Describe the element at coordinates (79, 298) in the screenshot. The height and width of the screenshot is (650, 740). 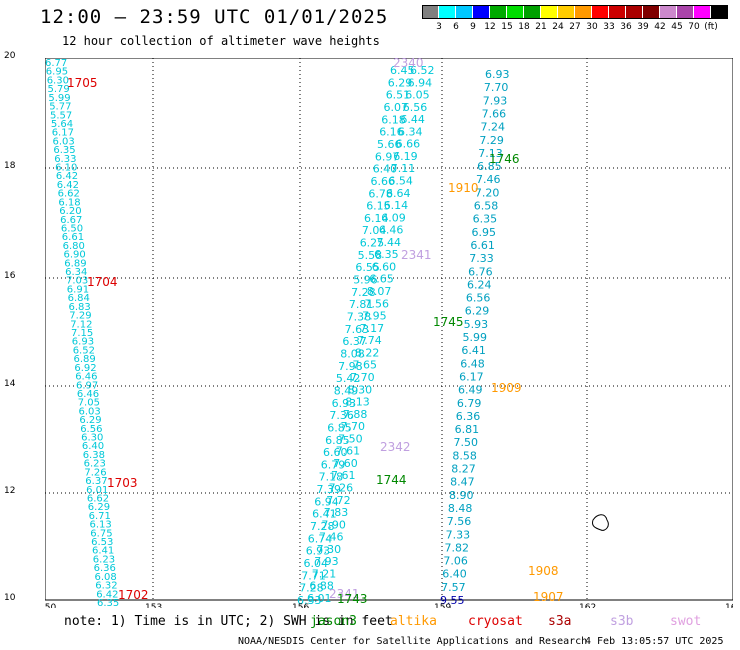
I see `wave-height-value: 6.84` at that location.